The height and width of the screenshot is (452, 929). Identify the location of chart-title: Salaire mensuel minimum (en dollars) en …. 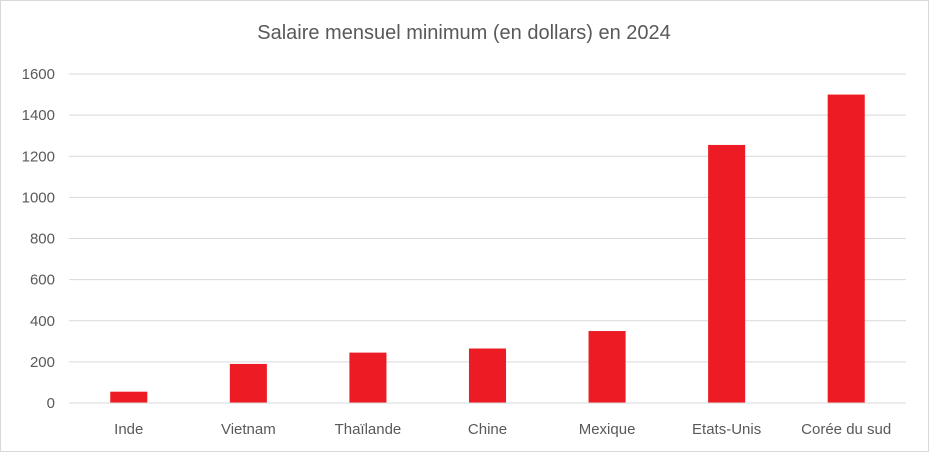
(464, 33).